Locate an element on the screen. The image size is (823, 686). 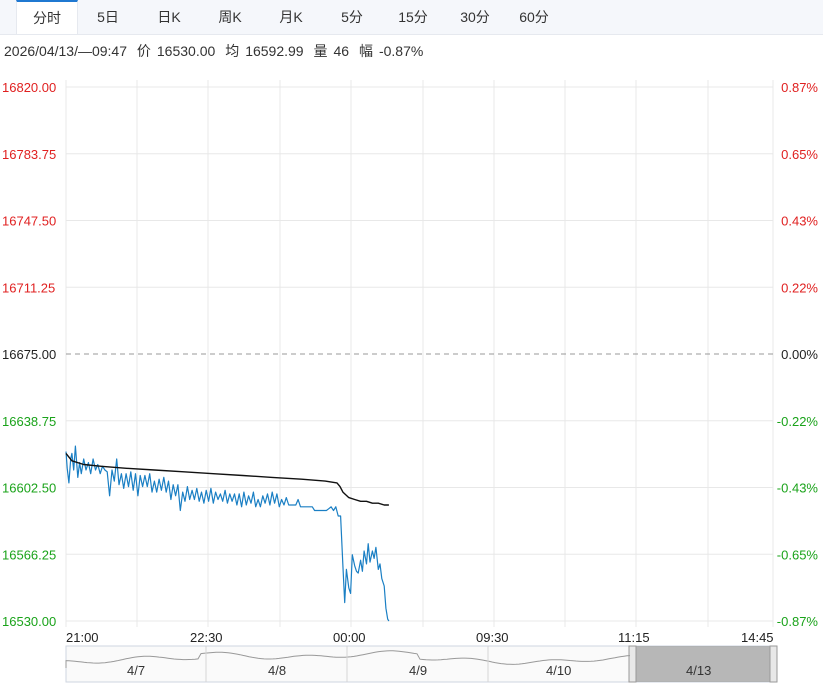
average-line is located at coordinates (227, 479).